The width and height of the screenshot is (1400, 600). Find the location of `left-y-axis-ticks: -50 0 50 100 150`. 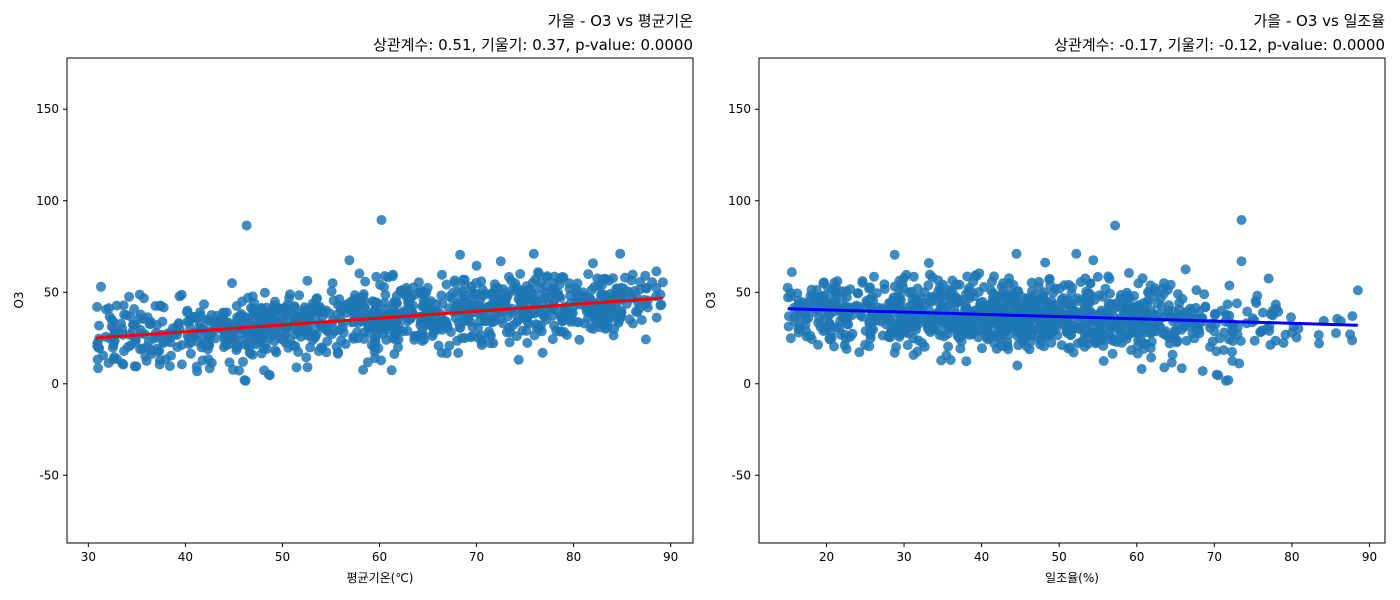

left-y-axis-ticks: -50 0 50 100 150 is located at coordinates (51, 292).